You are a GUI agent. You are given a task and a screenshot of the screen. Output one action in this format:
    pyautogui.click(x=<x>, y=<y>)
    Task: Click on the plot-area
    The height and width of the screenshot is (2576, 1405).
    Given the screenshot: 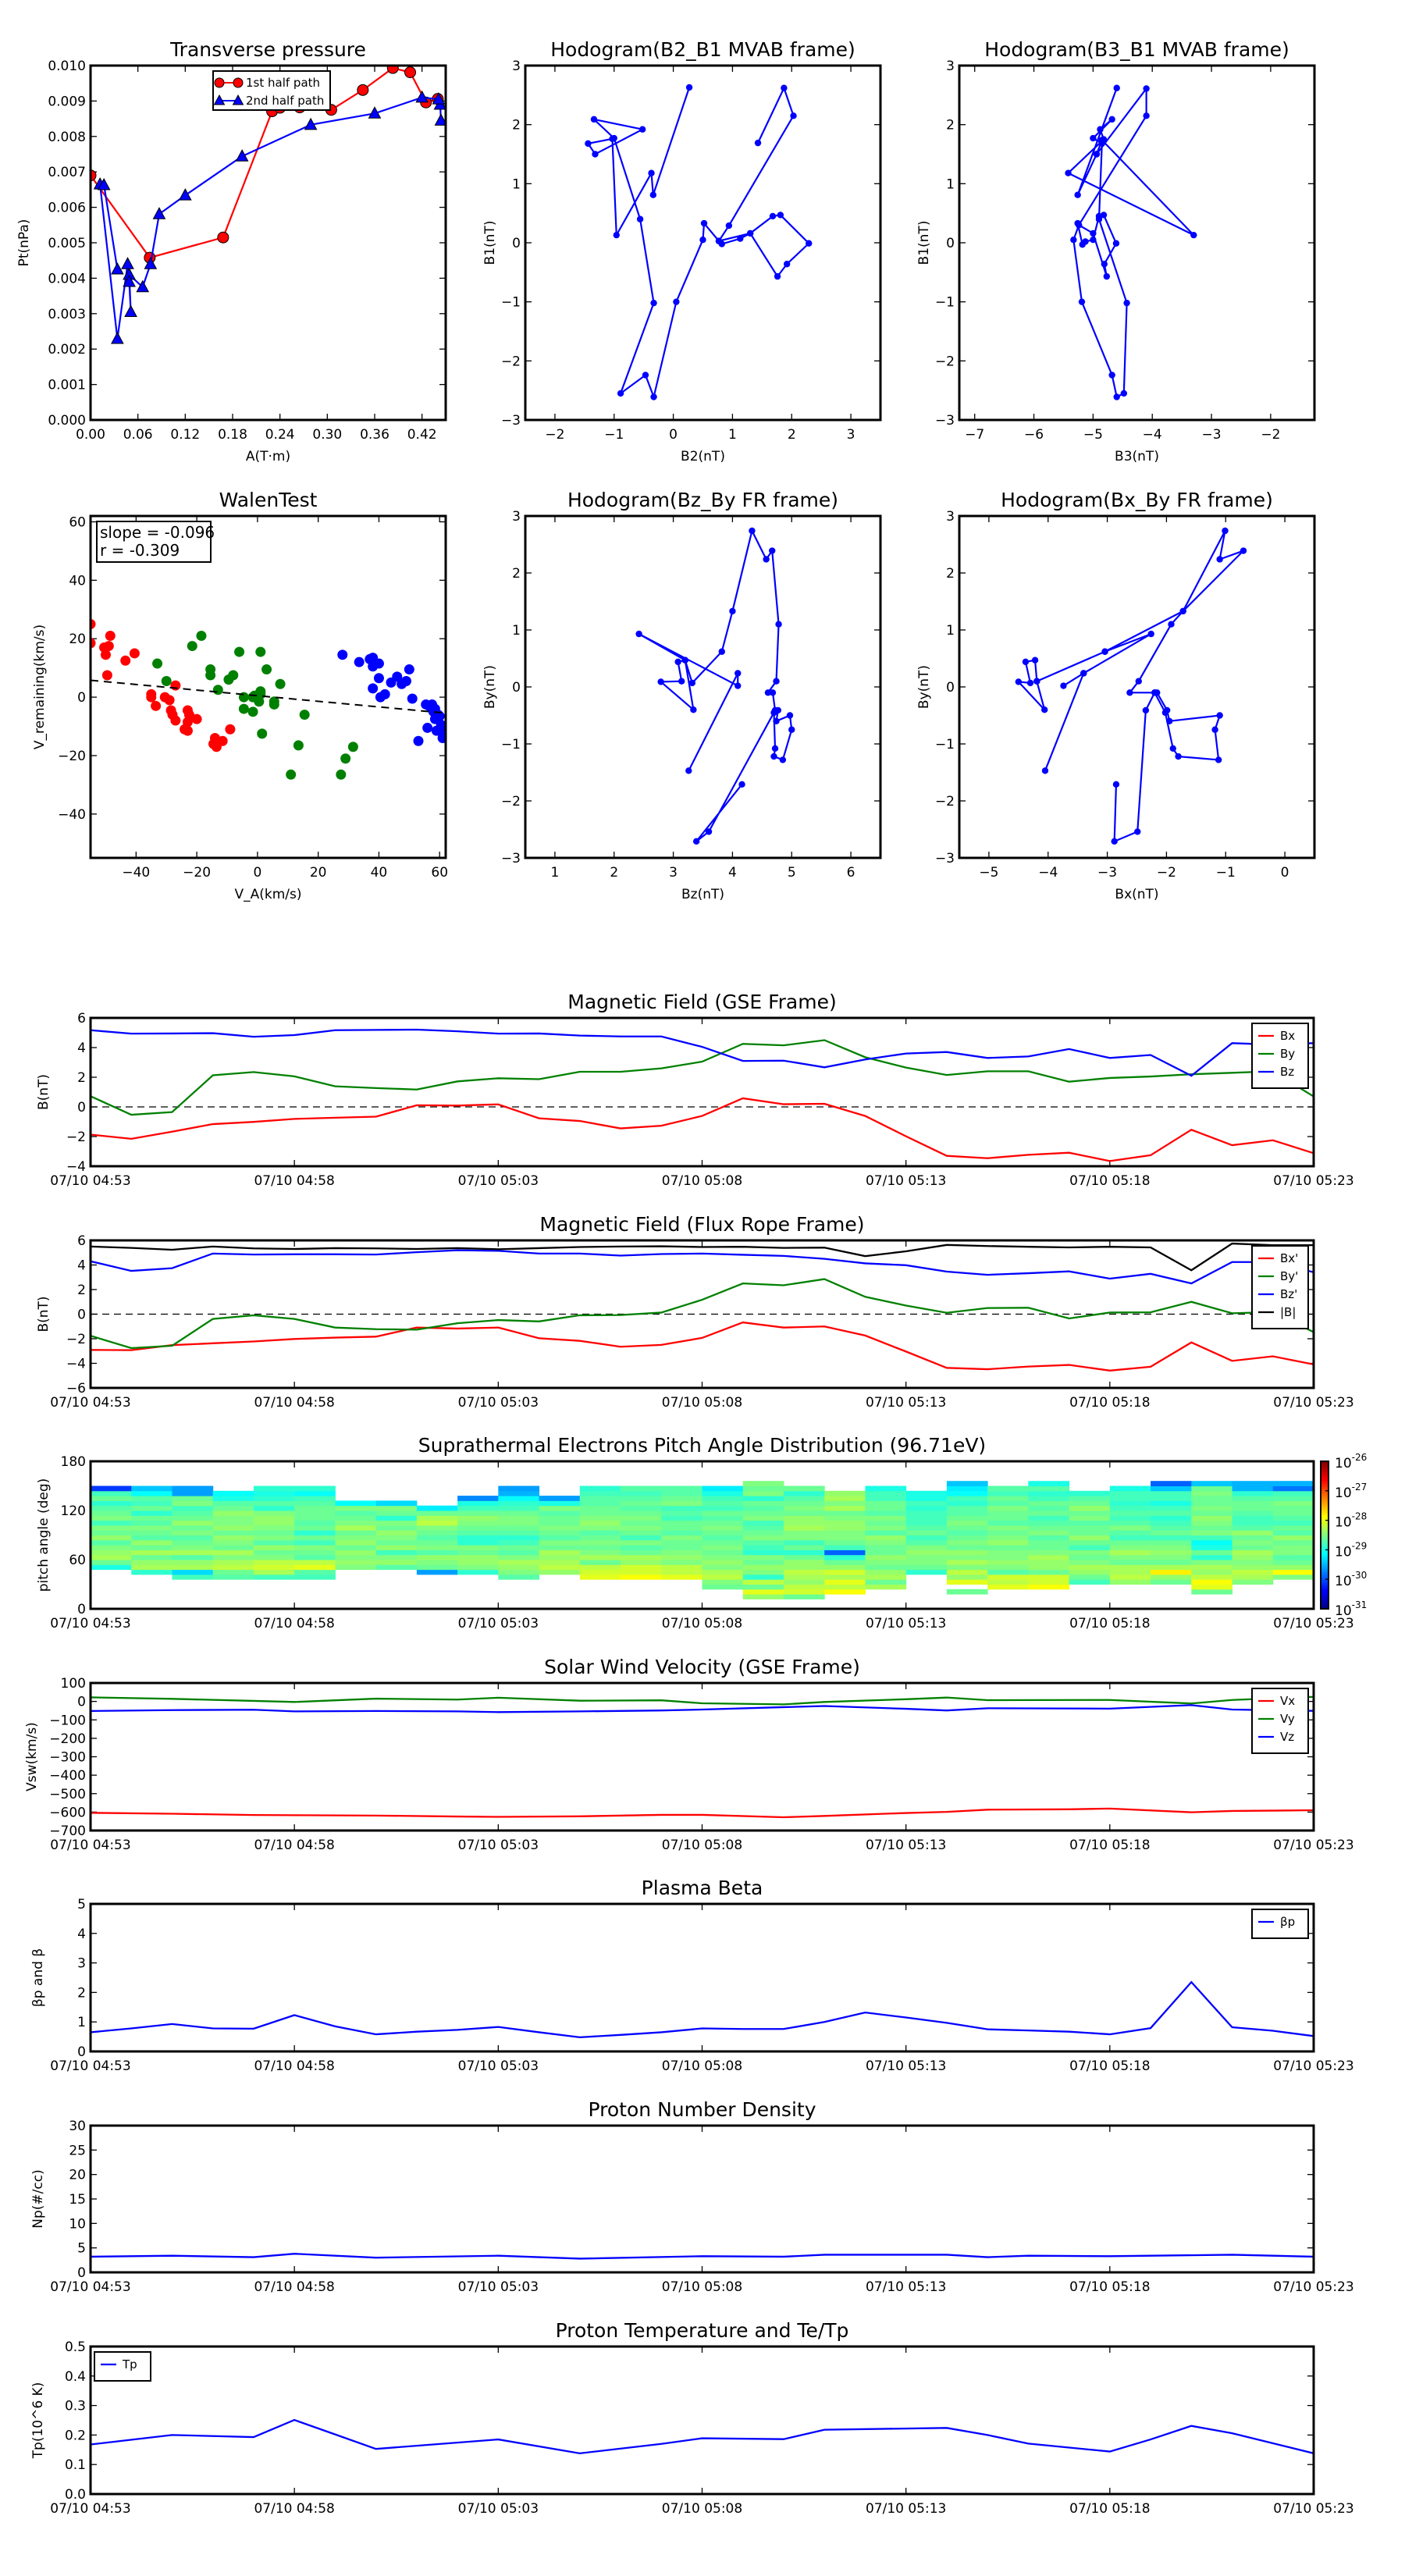 What is the action you would take?
    pyautogui.click(x=703, y=1307)
    